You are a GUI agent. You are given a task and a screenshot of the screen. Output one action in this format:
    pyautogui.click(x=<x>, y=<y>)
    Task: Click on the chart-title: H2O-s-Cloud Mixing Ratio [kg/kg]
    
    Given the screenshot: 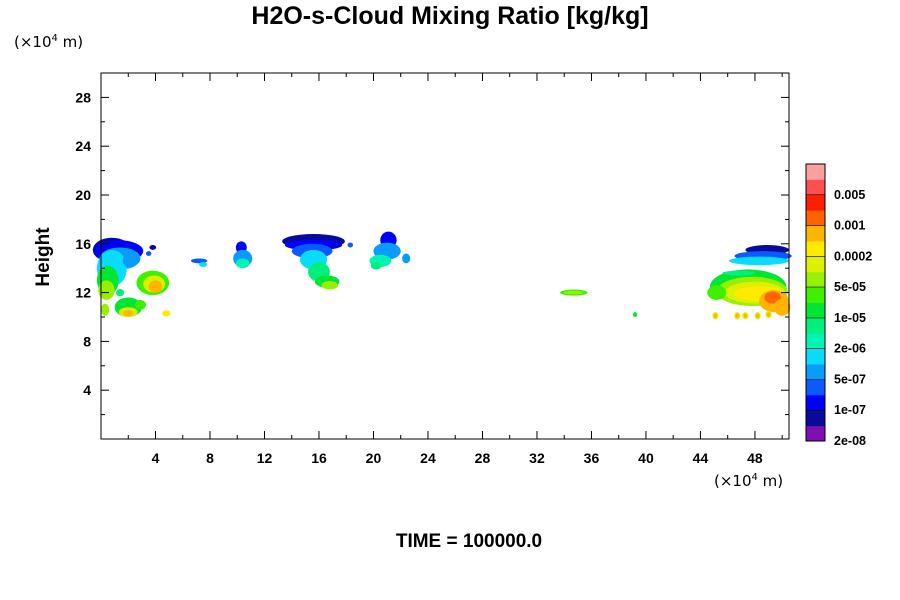 What is the action you would take?
    pyautogui.click(x=450, y=16)
    